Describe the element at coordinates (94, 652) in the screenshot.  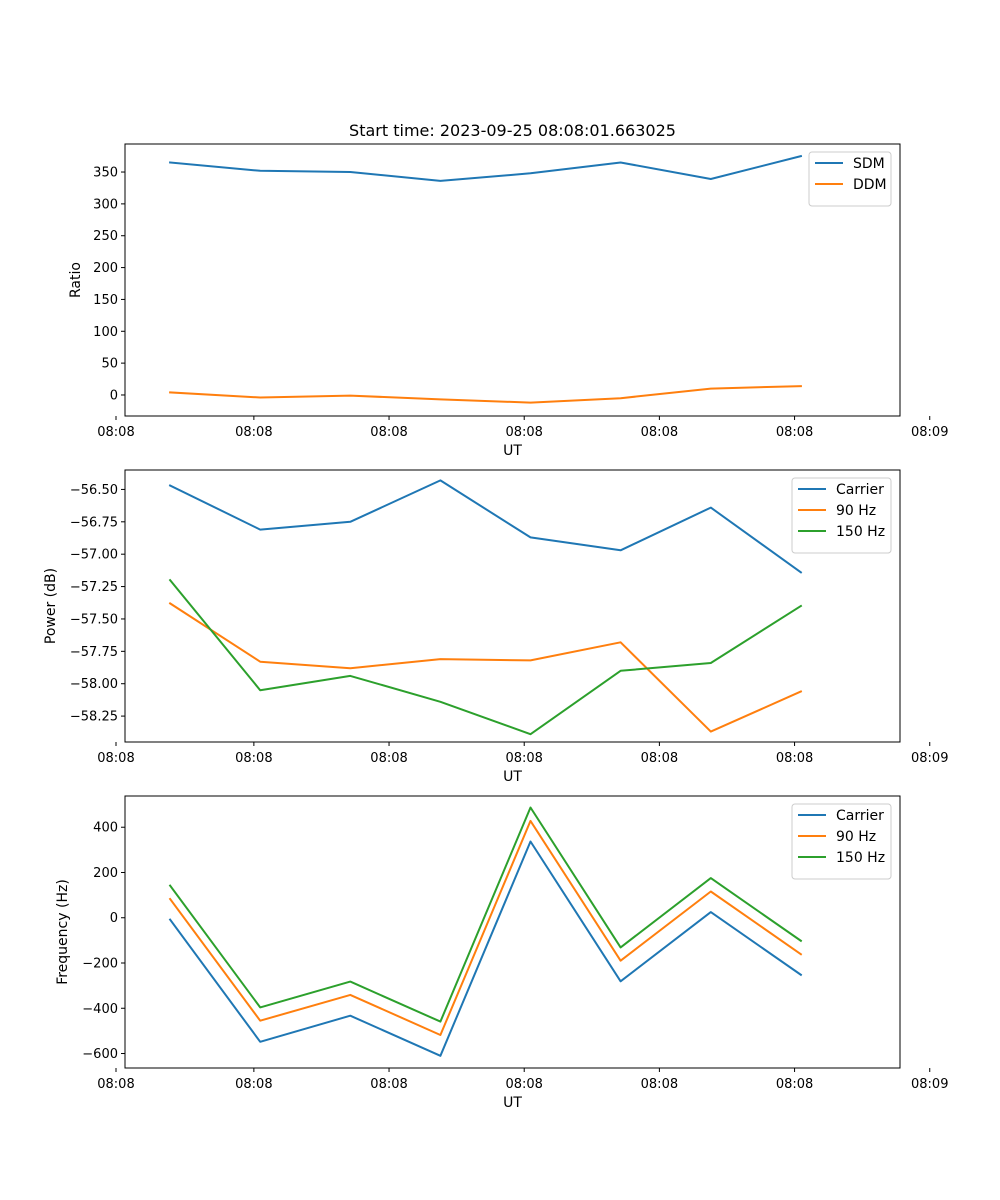
I see `y-tick-label: −57.75` at that location.